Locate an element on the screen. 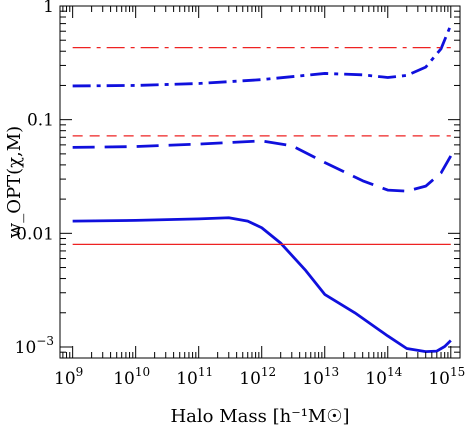 This screenshot has width=468, height=436. x-tick-label: 1015 is located at coordinates (446, 377).